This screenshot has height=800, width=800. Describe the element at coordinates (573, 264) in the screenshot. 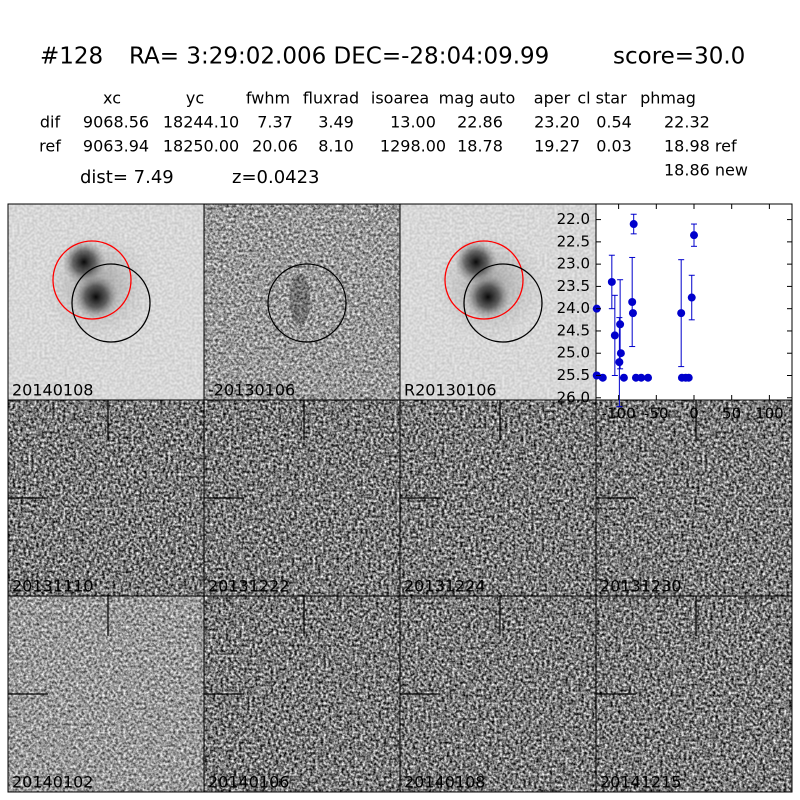

I see `y-tick-label: 23.0` at that location.